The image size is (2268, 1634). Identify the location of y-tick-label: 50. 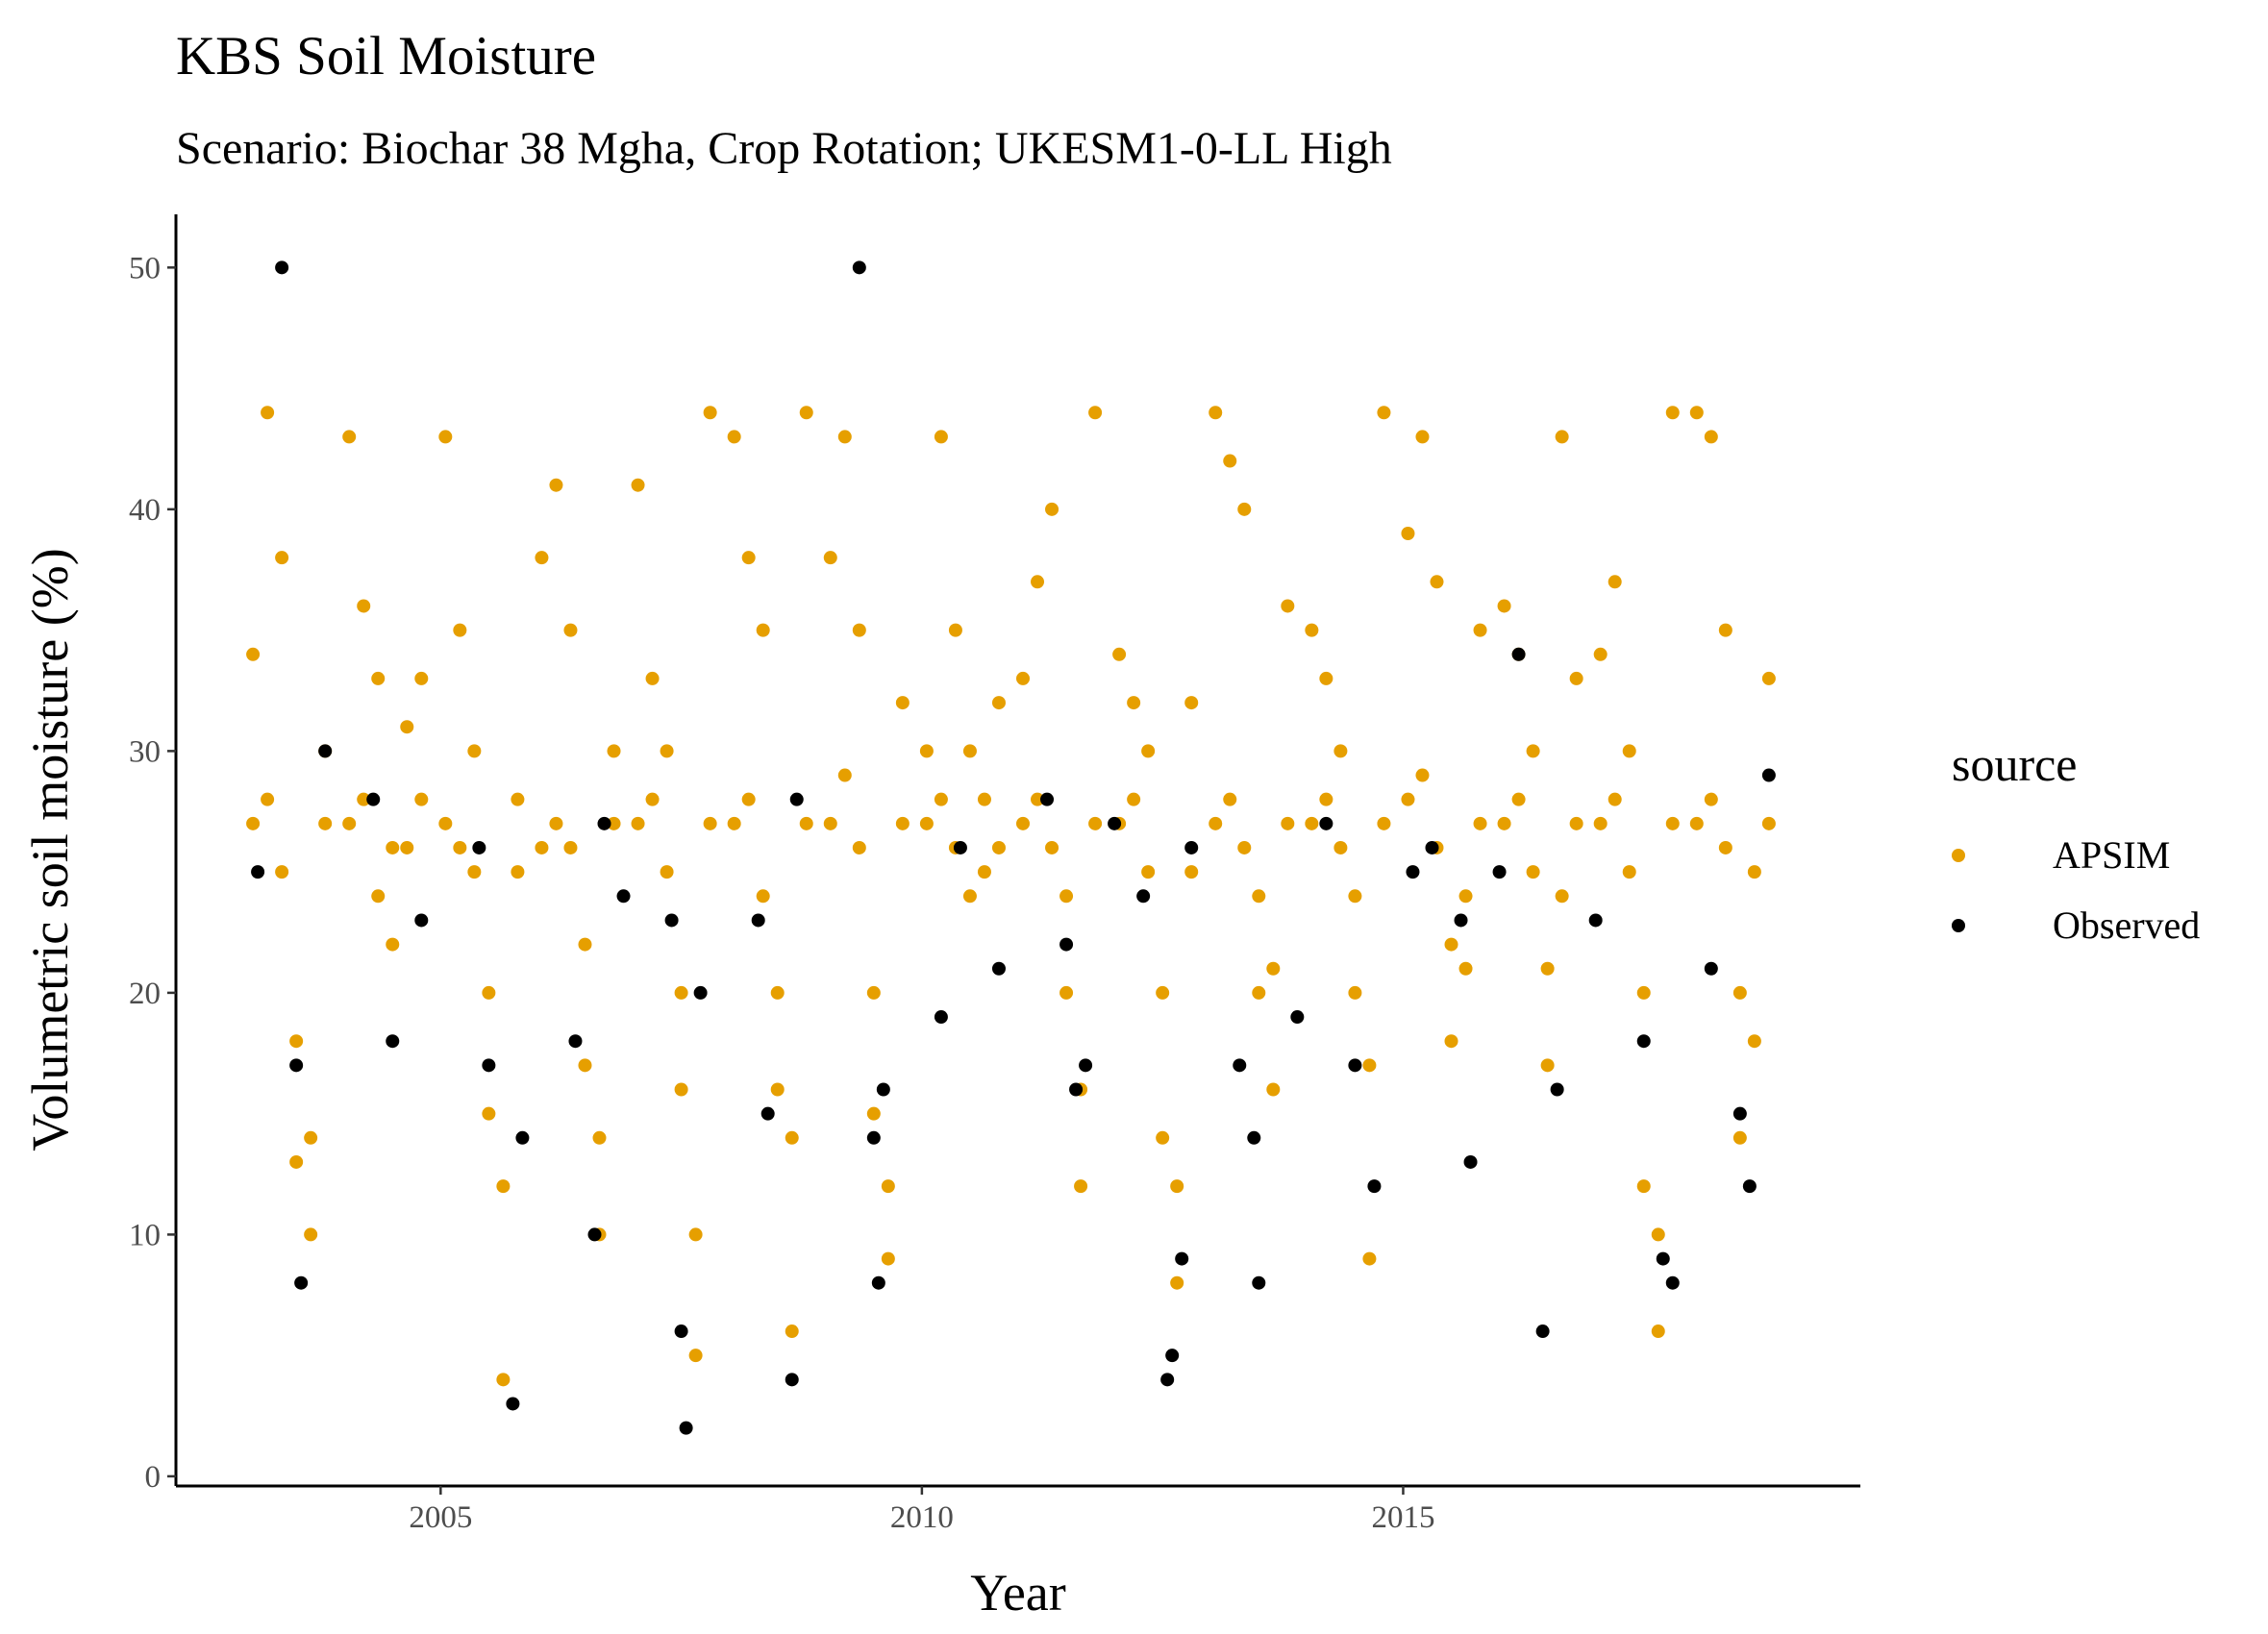
(145, 268).